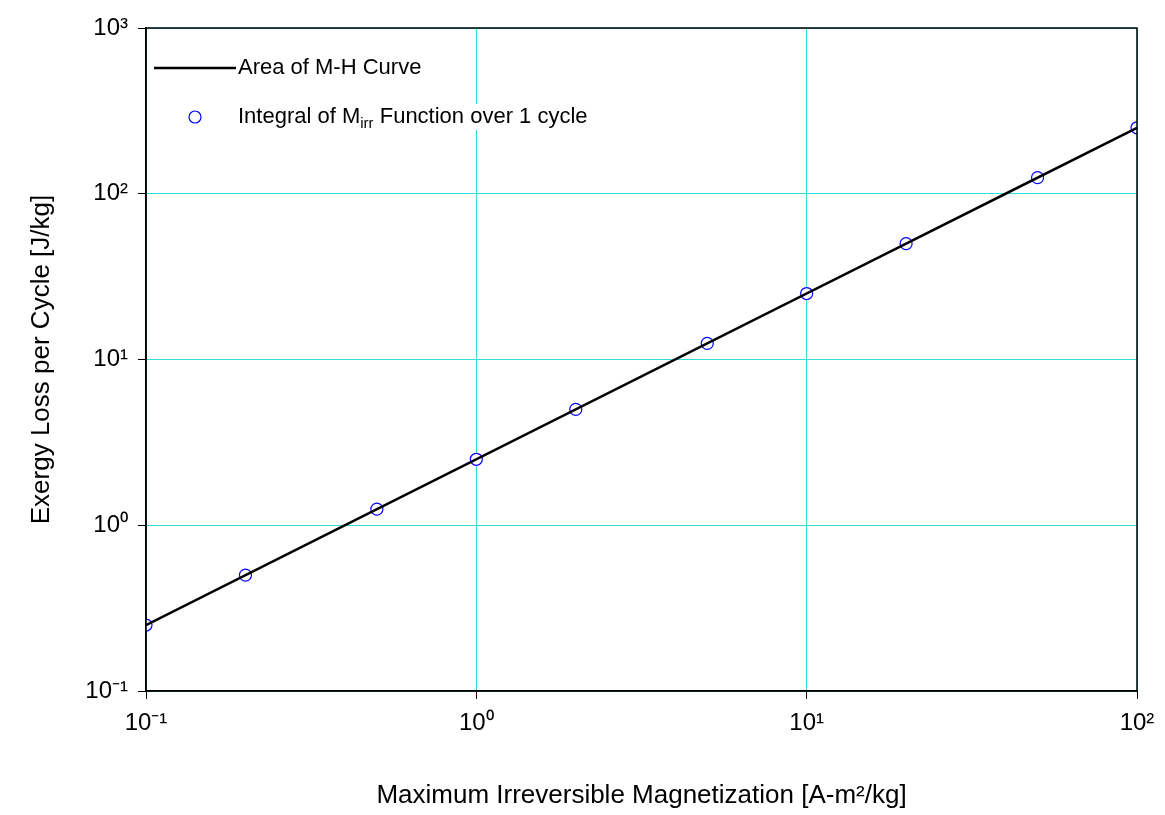 The width and height of the screenshot is (1165, 815). I want to click on x-axis-title: Maximum Irreversible Magnetization [A-m²/kg], so click(641, 793).